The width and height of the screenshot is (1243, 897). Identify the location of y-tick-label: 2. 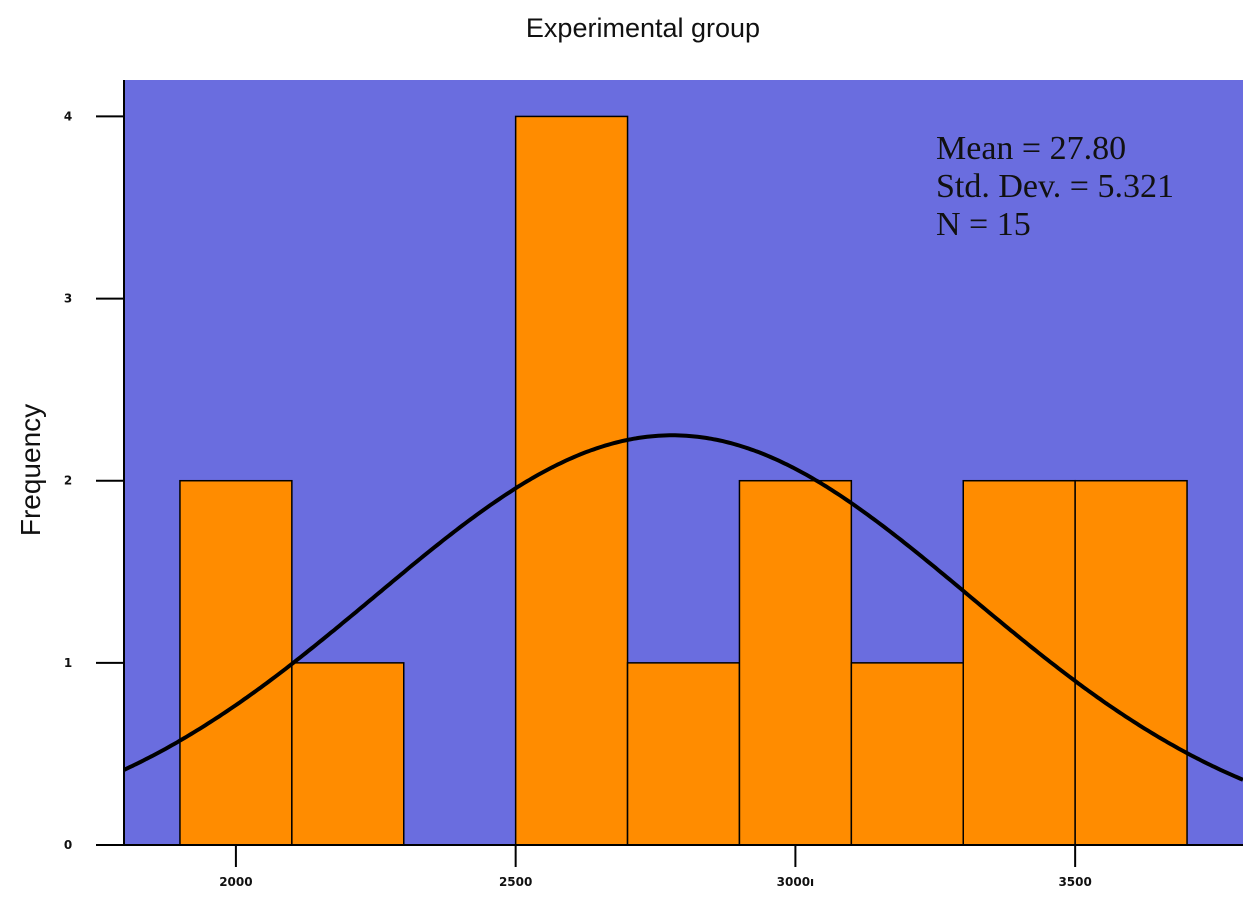
(68, 481).